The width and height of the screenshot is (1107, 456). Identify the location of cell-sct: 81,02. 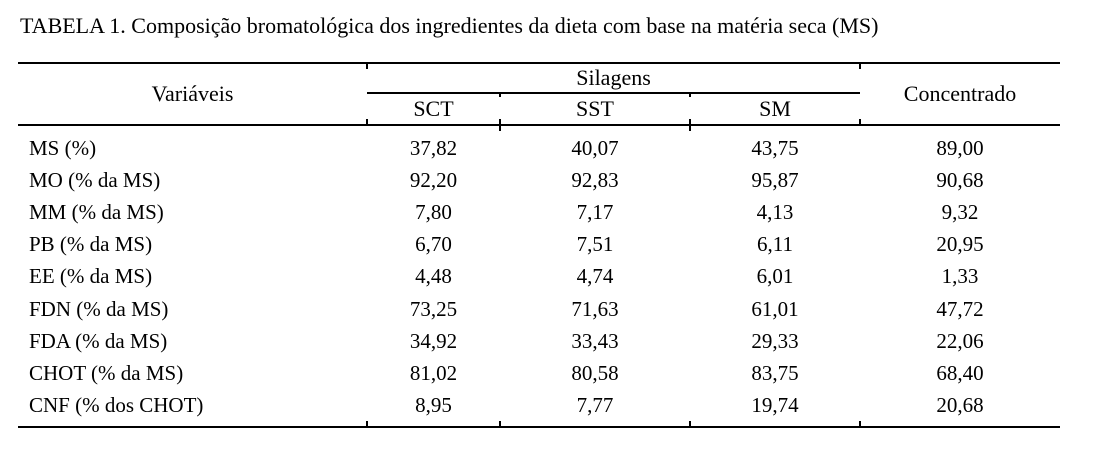
(433, 373).